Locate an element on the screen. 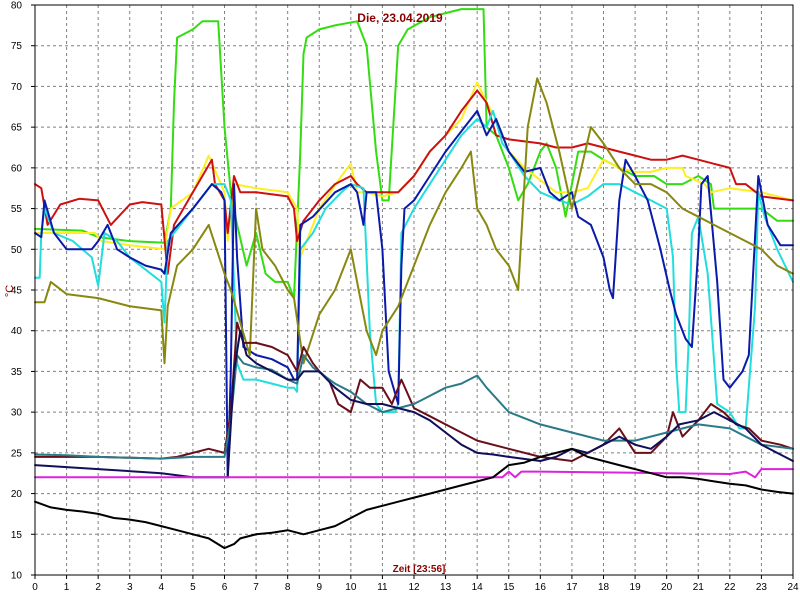  y-tick-label: 25 is located at coordinates (17, 453).